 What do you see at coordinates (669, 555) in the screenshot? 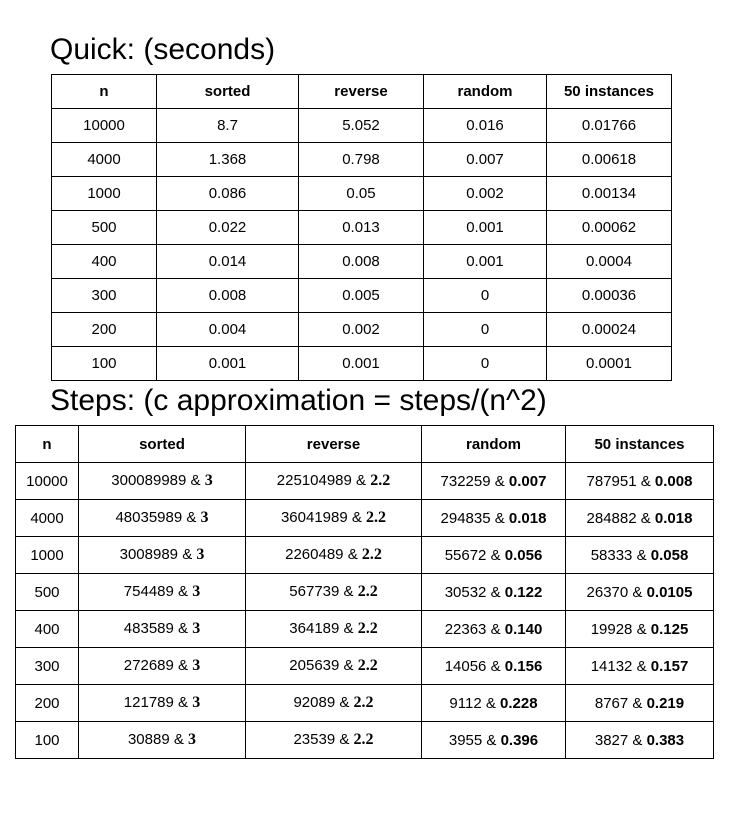
I see `c-approximation: 0.058` at bounding box center [669, 555].